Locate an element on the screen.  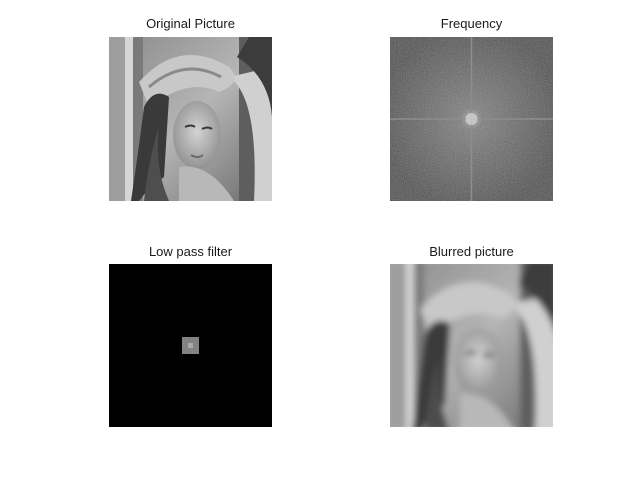
original-picture-image is located at coordinates (190, 119).